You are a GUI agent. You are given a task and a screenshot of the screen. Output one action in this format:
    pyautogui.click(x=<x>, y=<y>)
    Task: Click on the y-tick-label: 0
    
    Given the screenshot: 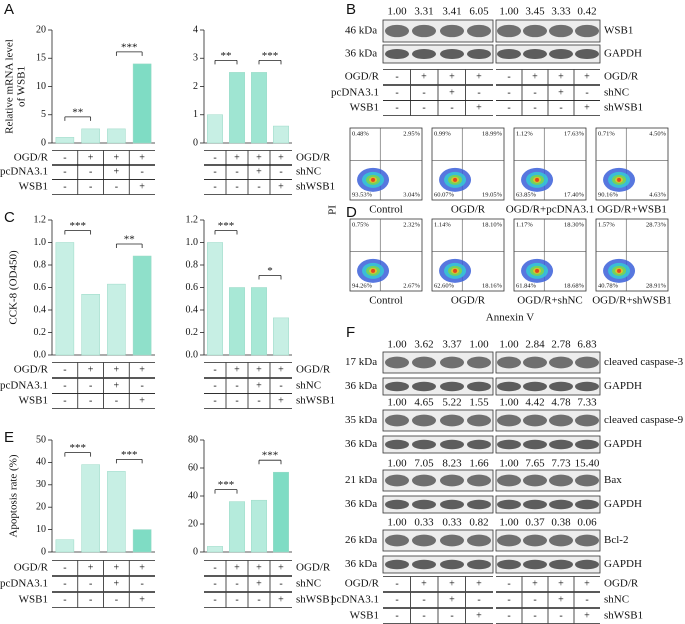 What is the action you would take?
    pyautogui.click(x=195, y=142)
    